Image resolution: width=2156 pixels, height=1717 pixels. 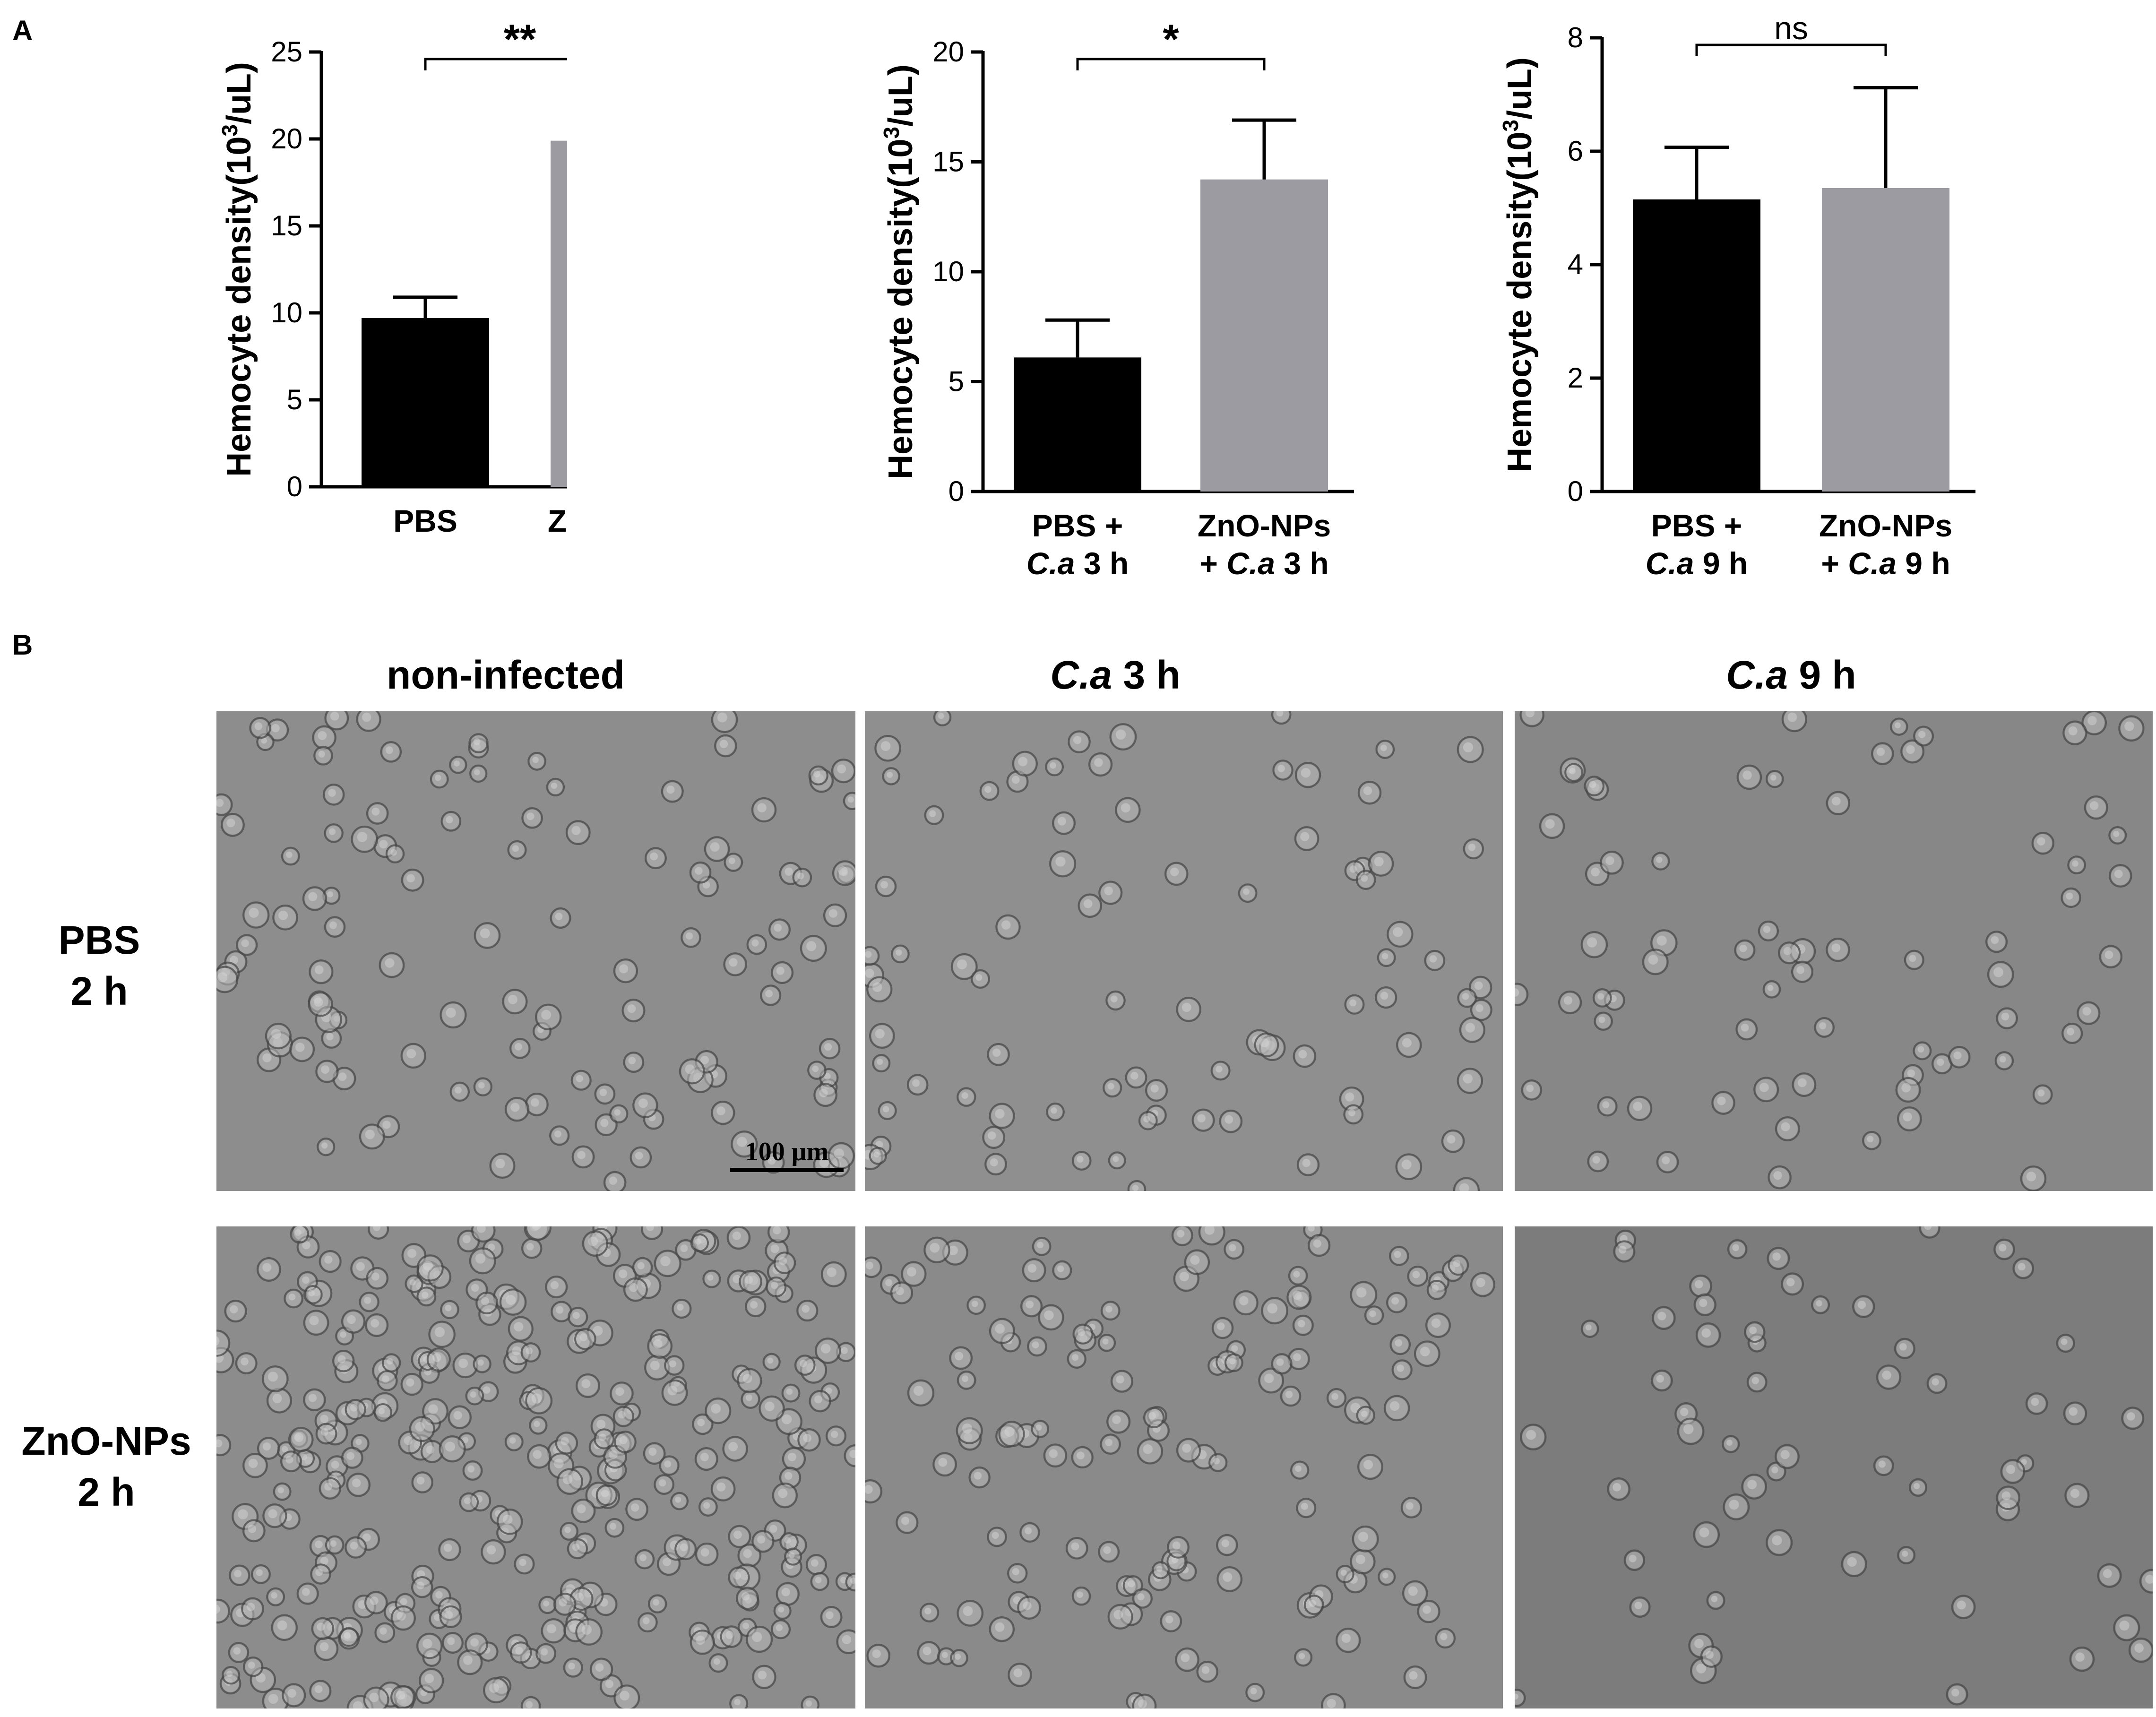 I want to click on significance-bracket, so click(x=1171, y=64).